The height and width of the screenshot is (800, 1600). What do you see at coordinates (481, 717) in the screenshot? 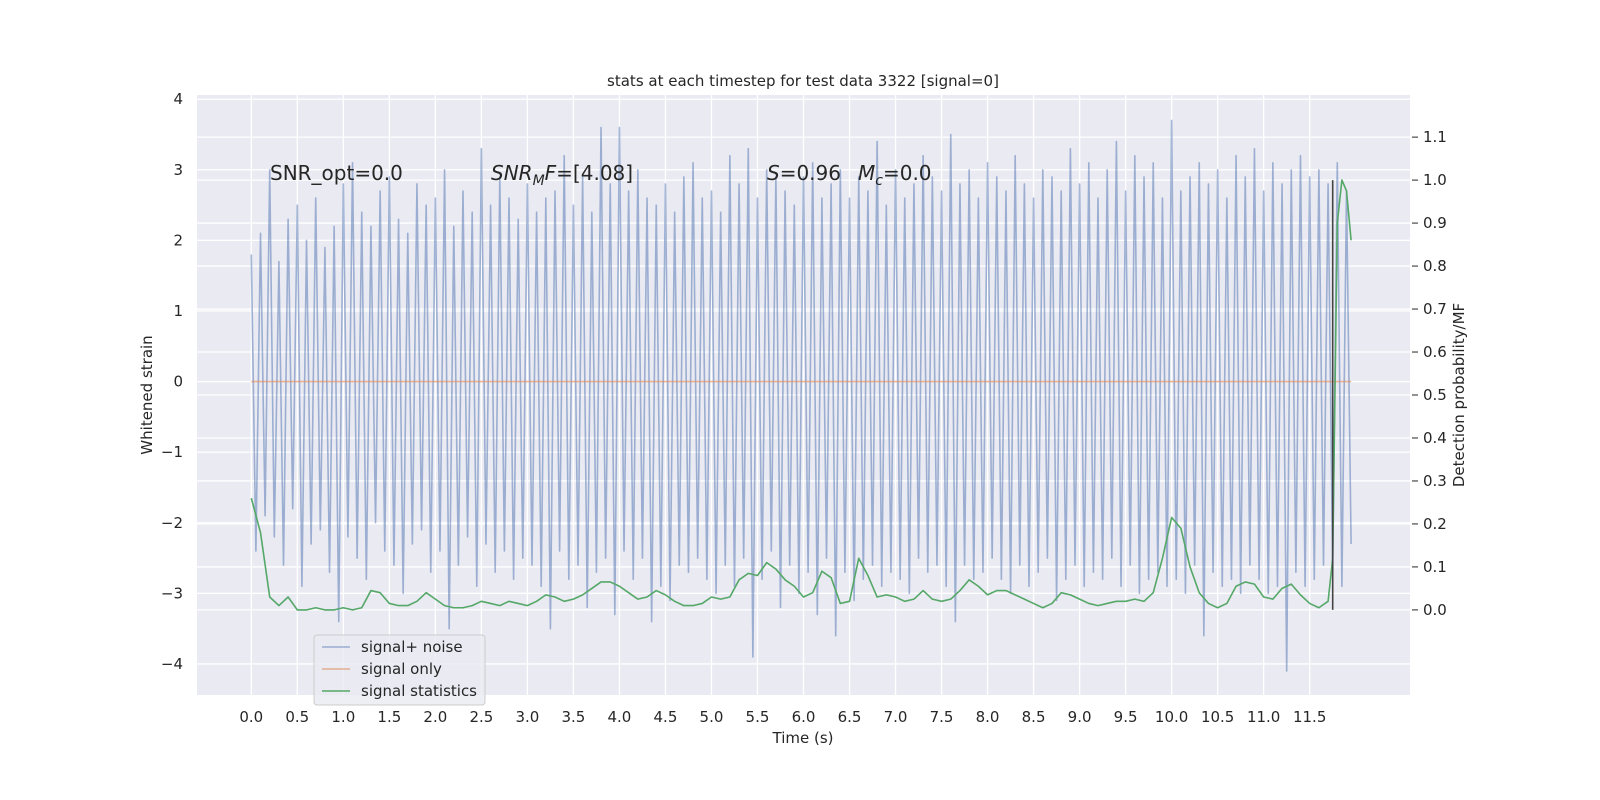
I see `x-tick-label: 2.5` at bounding box center [481, 717].